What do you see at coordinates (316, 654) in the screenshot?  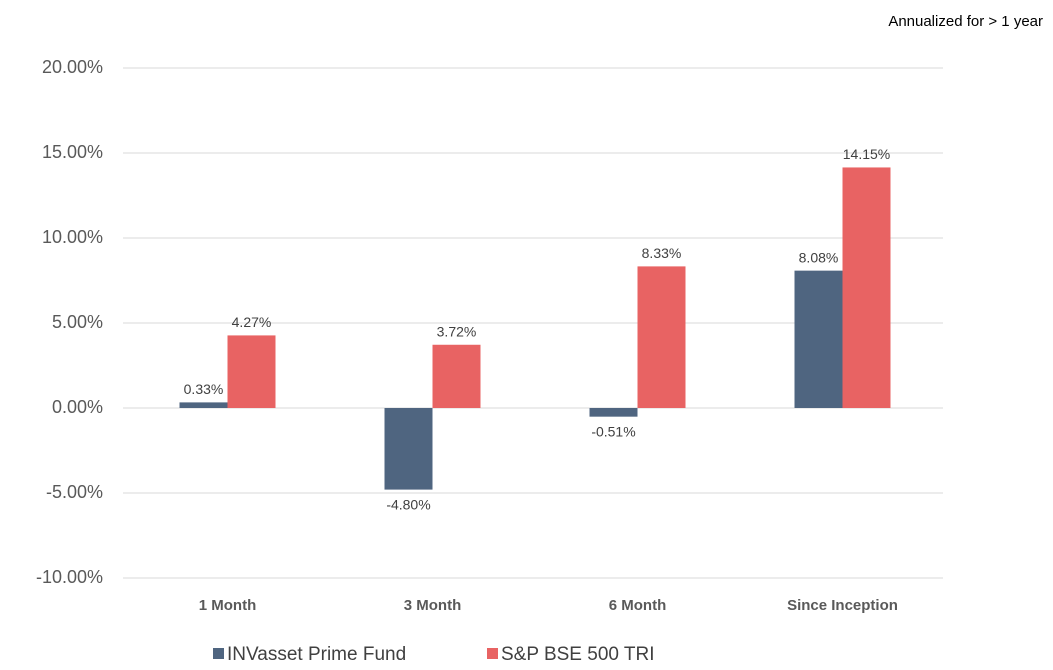 I see `legend-label: INVasset Prime Fund` at bounding box center [316, 654].